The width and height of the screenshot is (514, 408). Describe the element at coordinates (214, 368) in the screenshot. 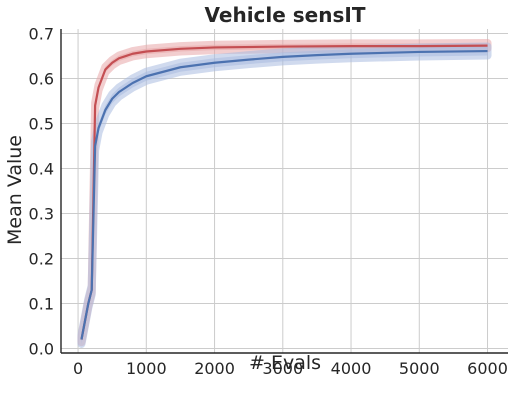

I see `x-tick-label: 2000` at that location.